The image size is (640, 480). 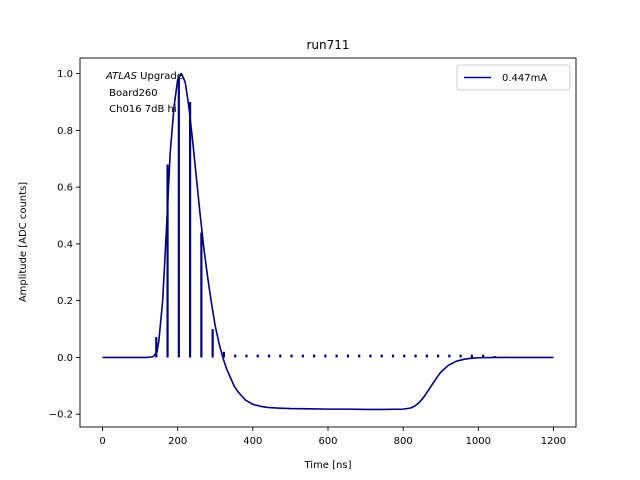 I want to click on y-axis-title: Amplitude [ADC counts], so click(x=23, y=242).